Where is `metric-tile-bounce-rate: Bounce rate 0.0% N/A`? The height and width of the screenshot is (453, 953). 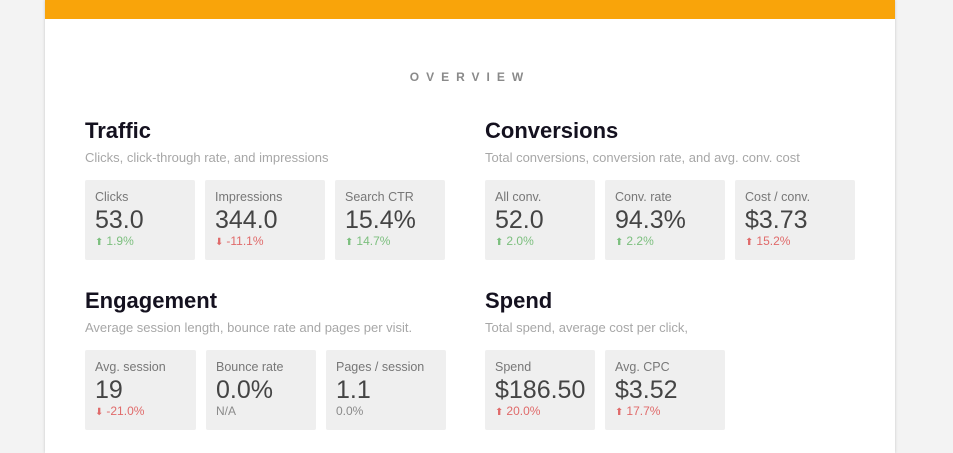
metric-tile-bounce-rate: Bounce rate 0.0% N/A is located at coordinates (261, 390).